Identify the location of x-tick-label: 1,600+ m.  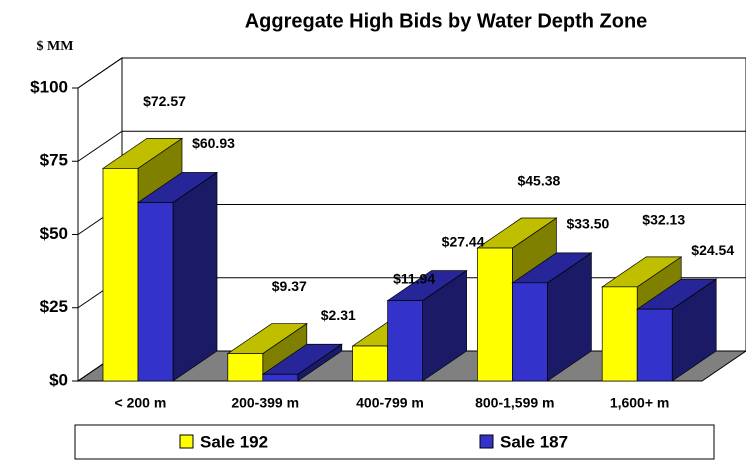
(640, 403).